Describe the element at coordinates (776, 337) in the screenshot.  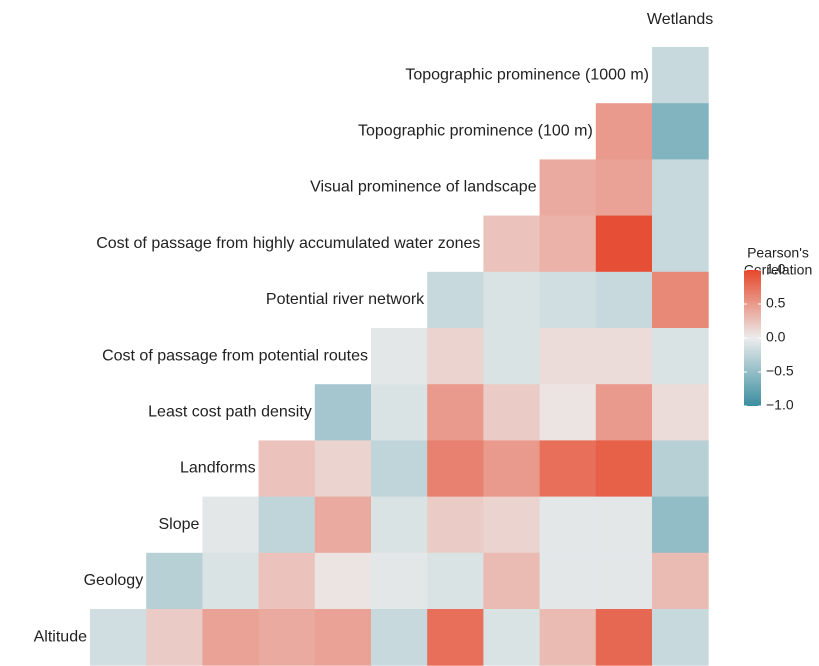
I see `colorbar-tick-label: 0.0` at that location.